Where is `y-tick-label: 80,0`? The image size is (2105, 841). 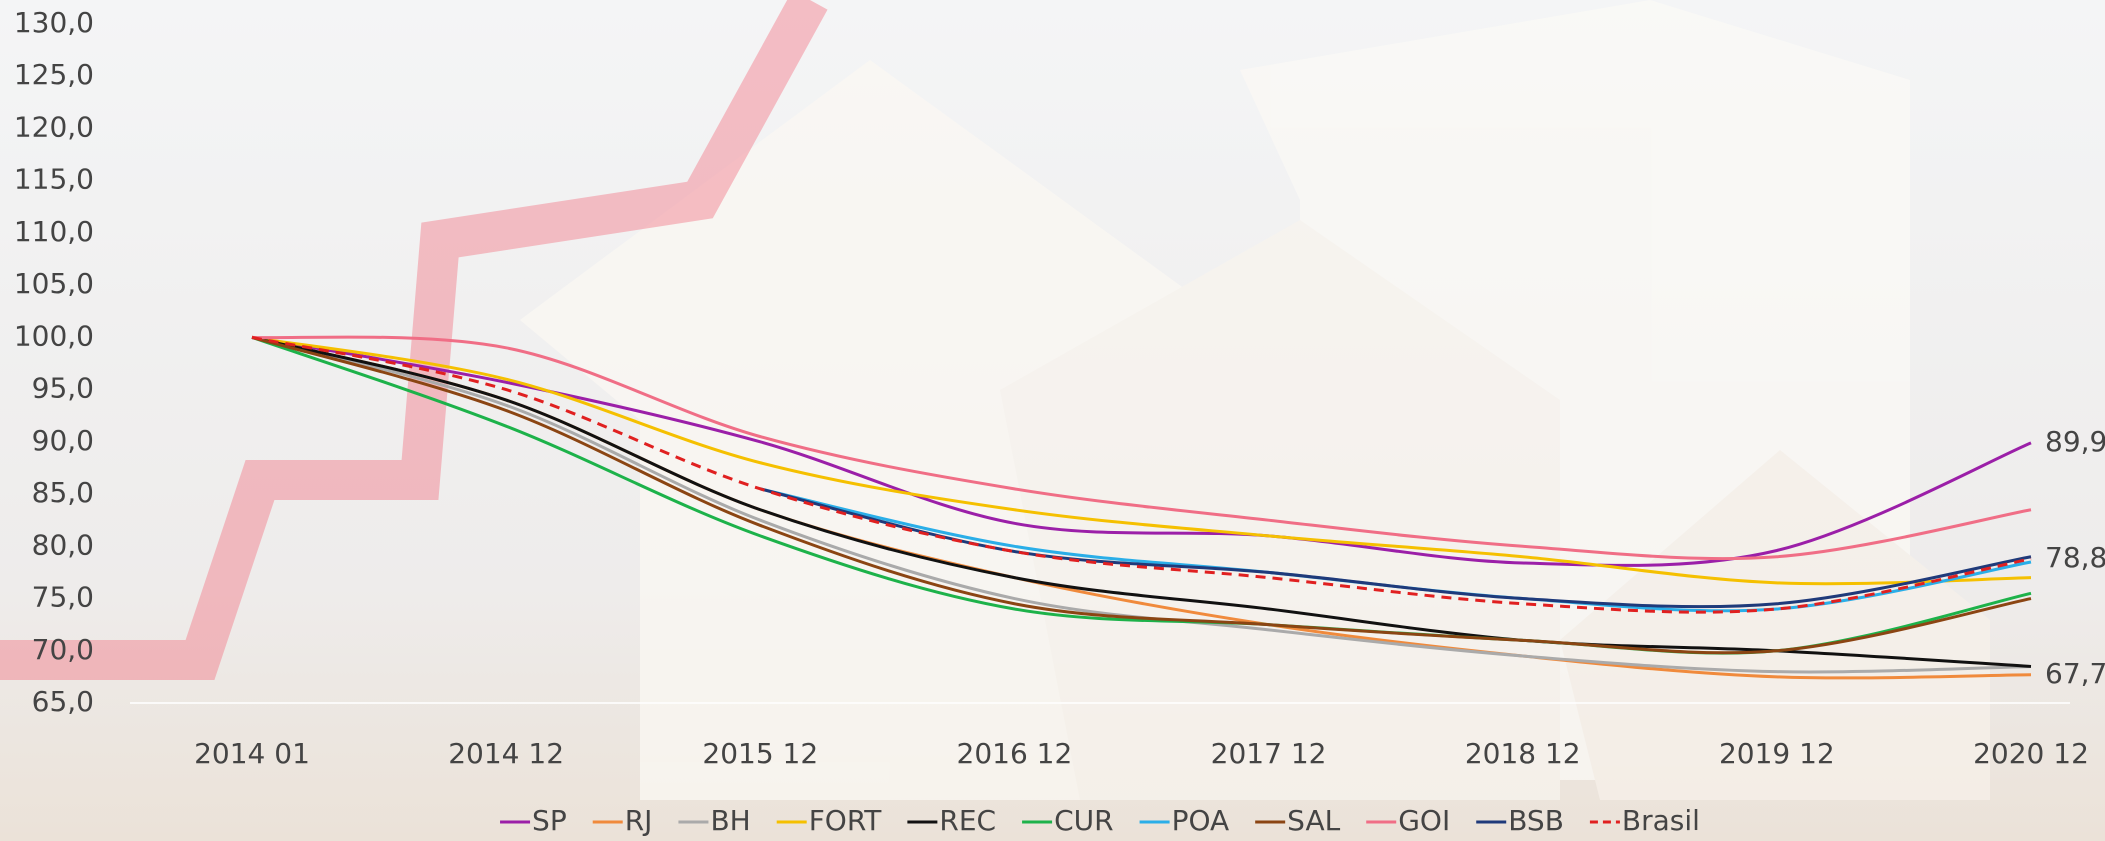 y-tick-label: 80,0 is located at coordinates (63, 544).